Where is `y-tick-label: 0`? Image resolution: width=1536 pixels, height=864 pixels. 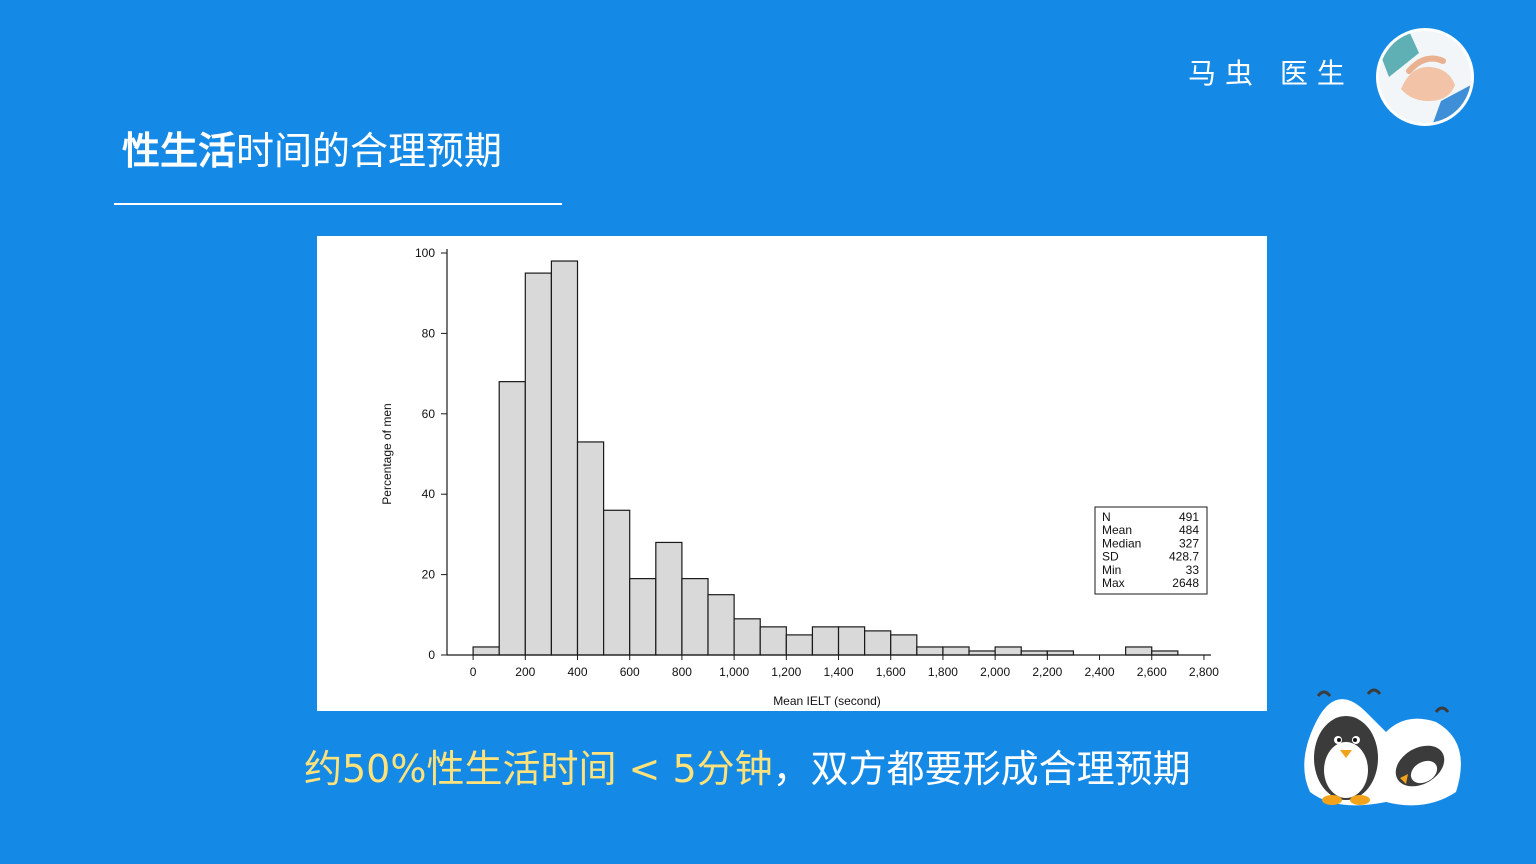
y-tick-label: 0 is located at coordinates (431, 655).